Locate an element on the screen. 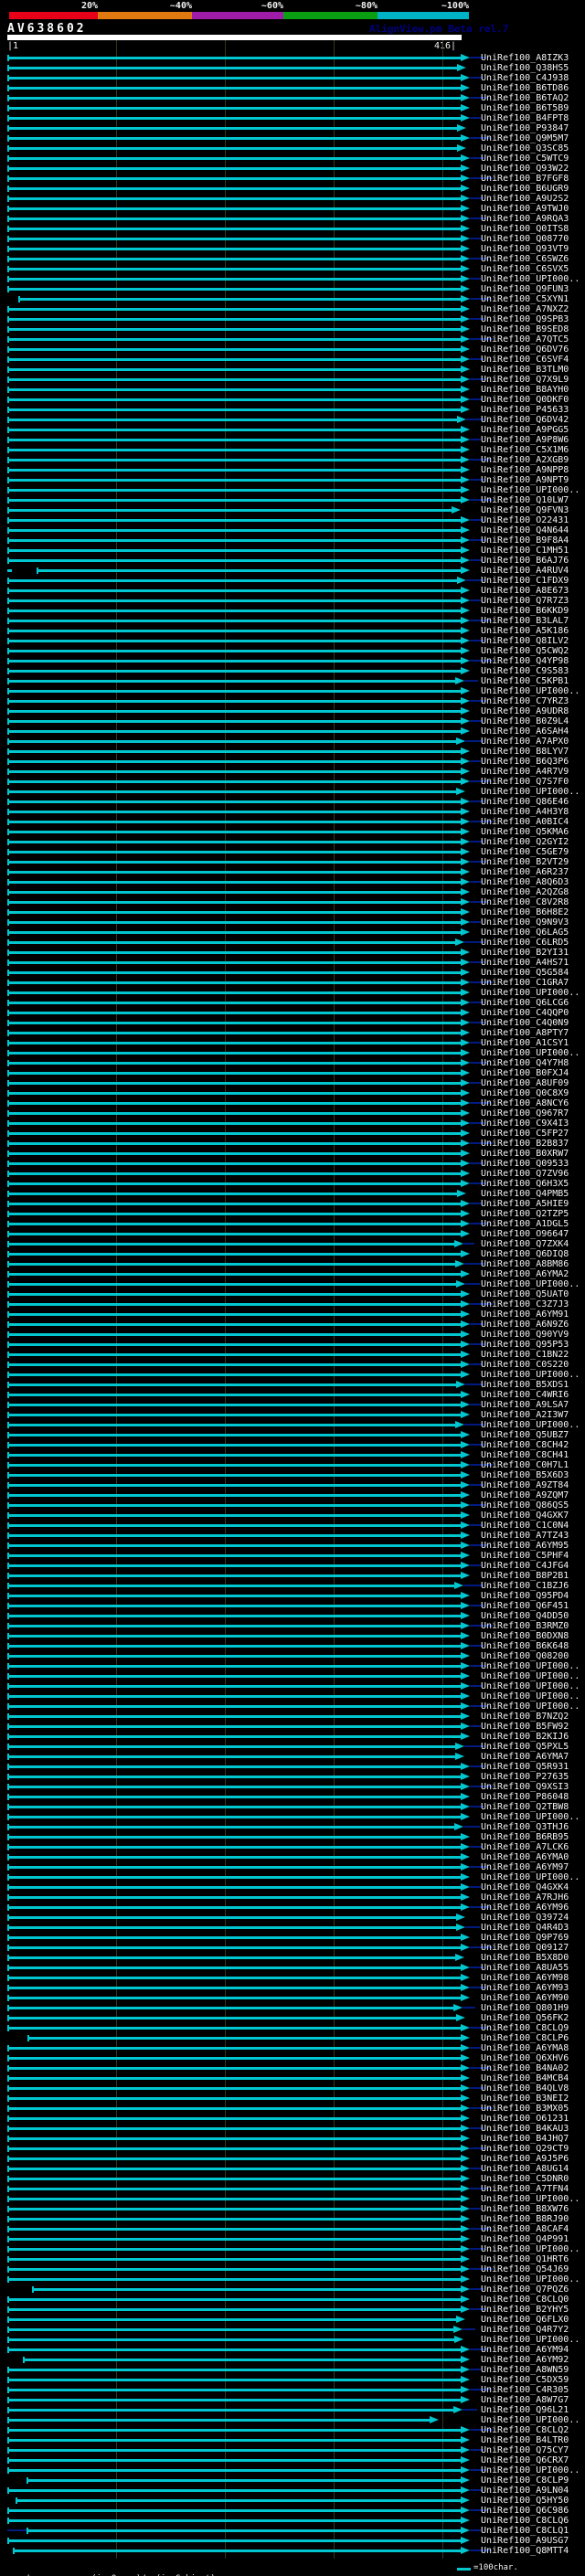 The width and height of the screenshot is (585, 2576). hit-row: UniRef100_B9F8A4 is located at coordinates (293, 540).